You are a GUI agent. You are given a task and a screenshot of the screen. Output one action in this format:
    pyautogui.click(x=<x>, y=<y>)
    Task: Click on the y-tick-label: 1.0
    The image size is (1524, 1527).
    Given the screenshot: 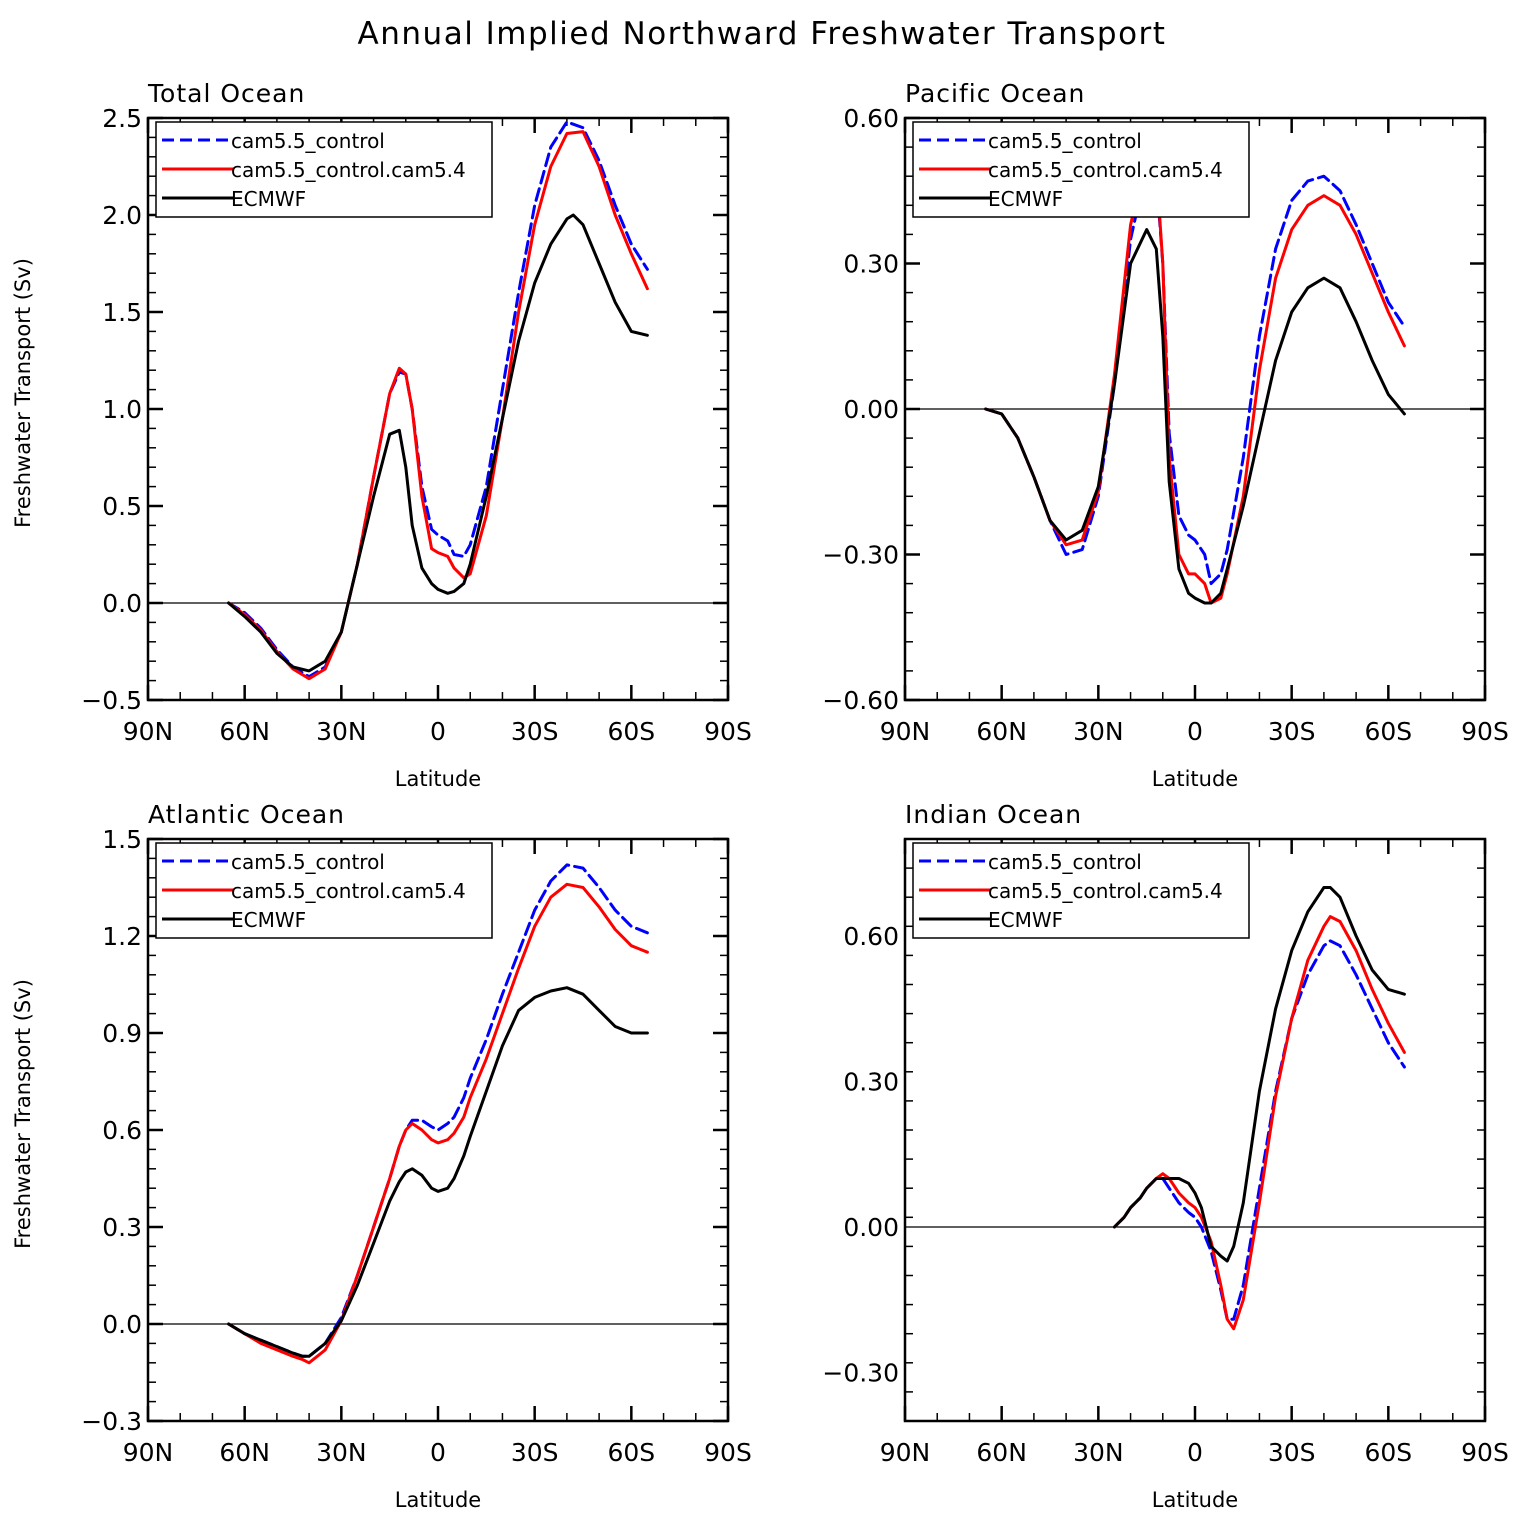 What is the action you would take?
    pyautogui.click(x=122, y=409)
    